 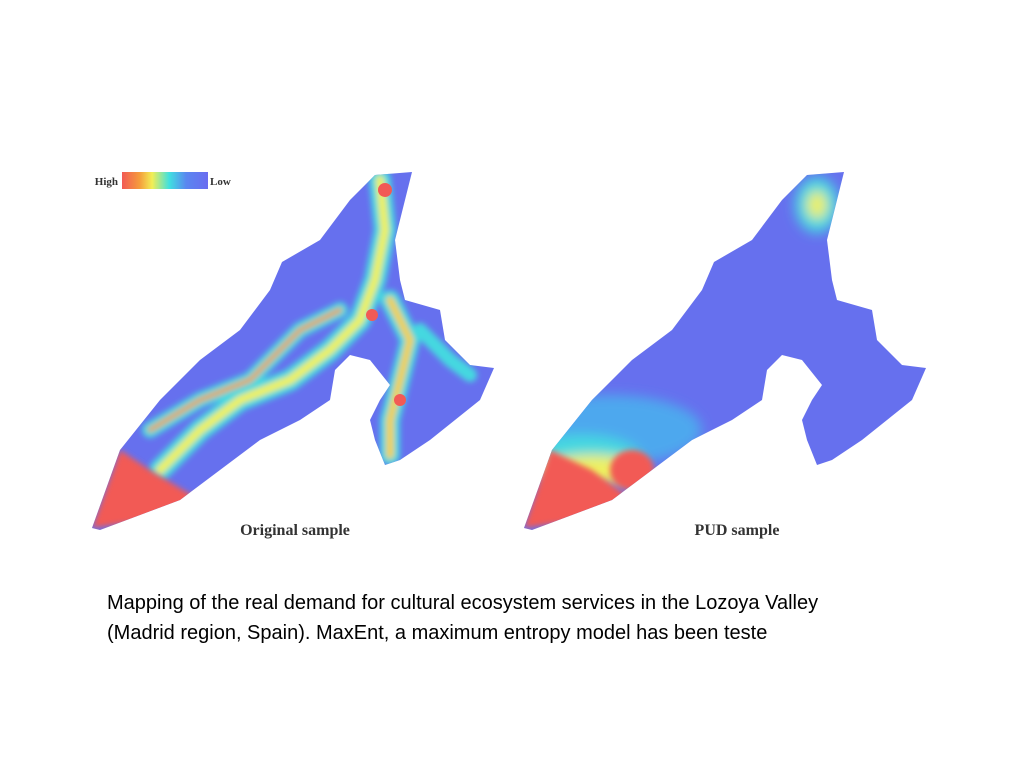 I want to click on legend-high: High, so click(x=106, y=182).